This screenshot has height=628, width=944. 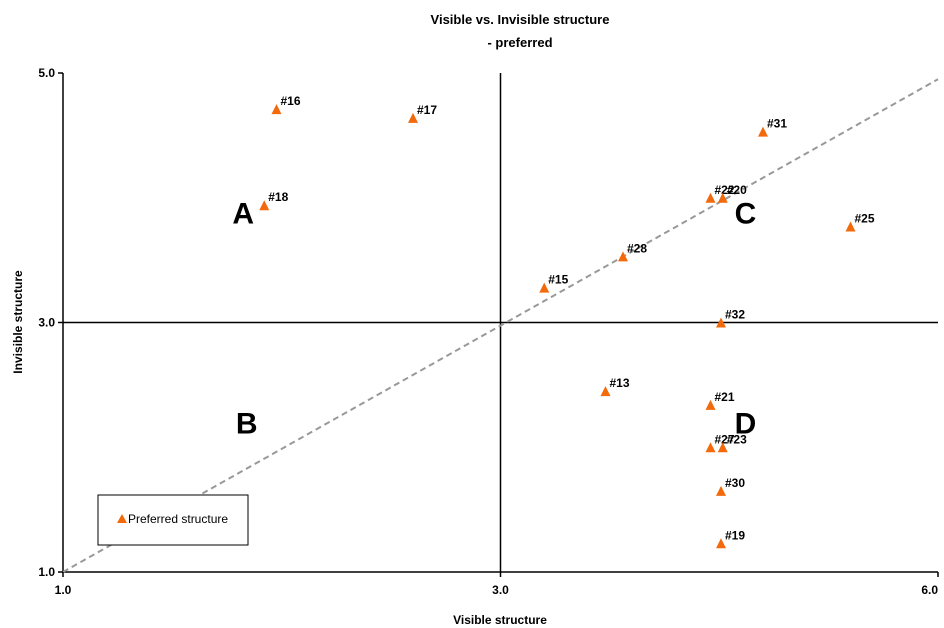 I want to click on data-point-label: #18, so click(x=278, y=197).